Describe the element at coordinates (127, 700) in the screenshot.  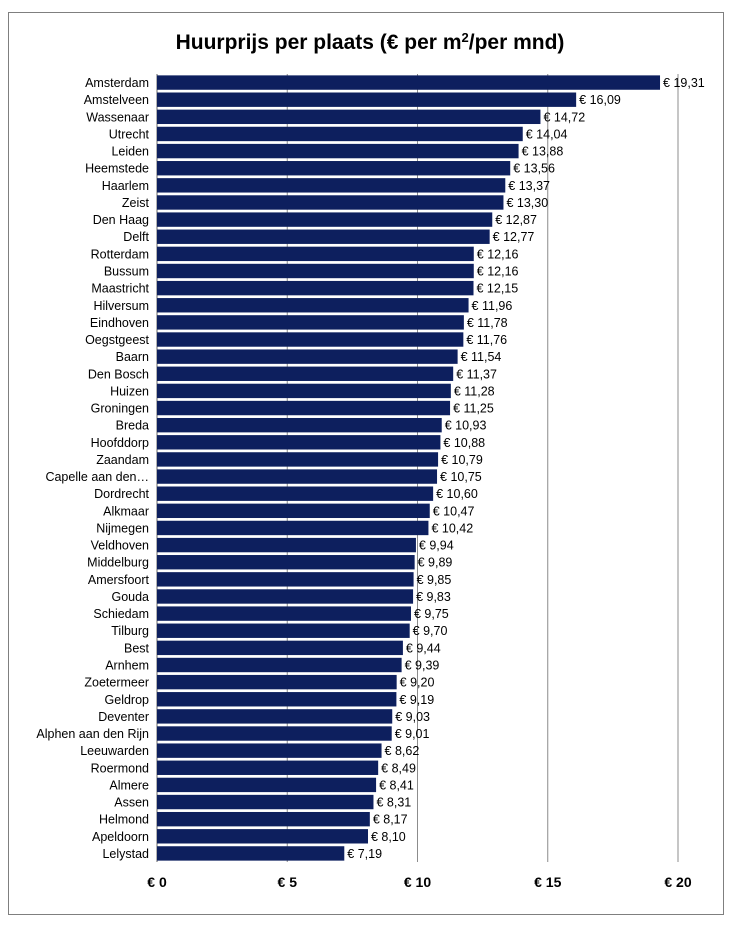
I see `category-label: Geldrop` at that location.